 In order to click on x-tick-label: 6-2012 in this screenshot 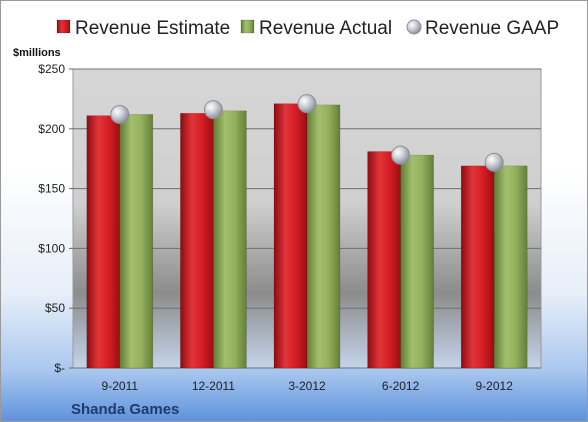, I will do `click(401, 386)`.